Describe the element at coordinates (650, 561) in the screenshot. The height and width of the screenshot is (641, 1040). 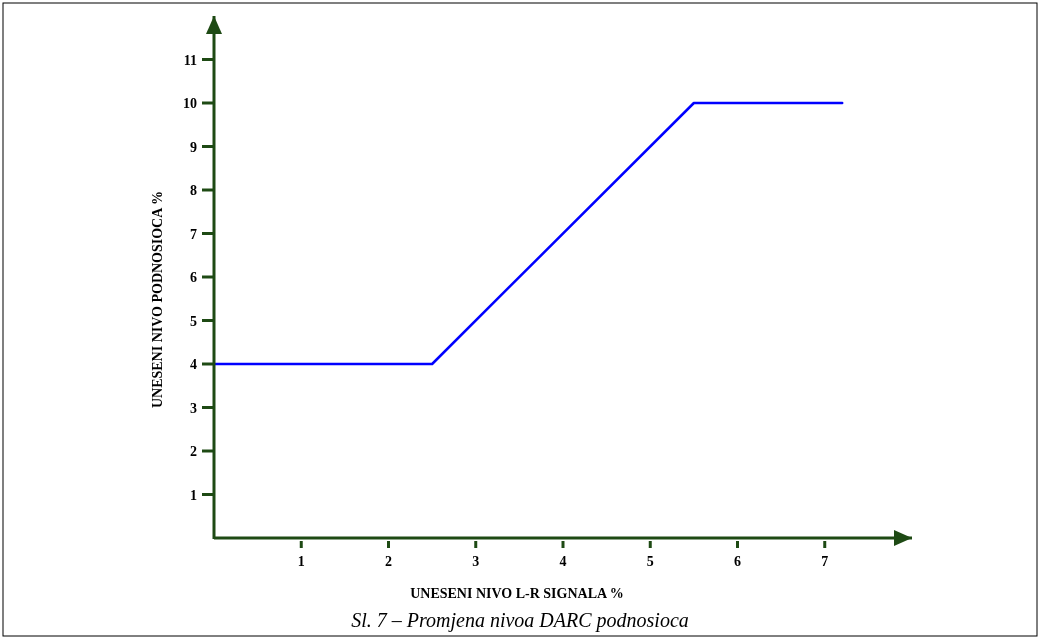
I see `x-tick-label: 5` at that location.